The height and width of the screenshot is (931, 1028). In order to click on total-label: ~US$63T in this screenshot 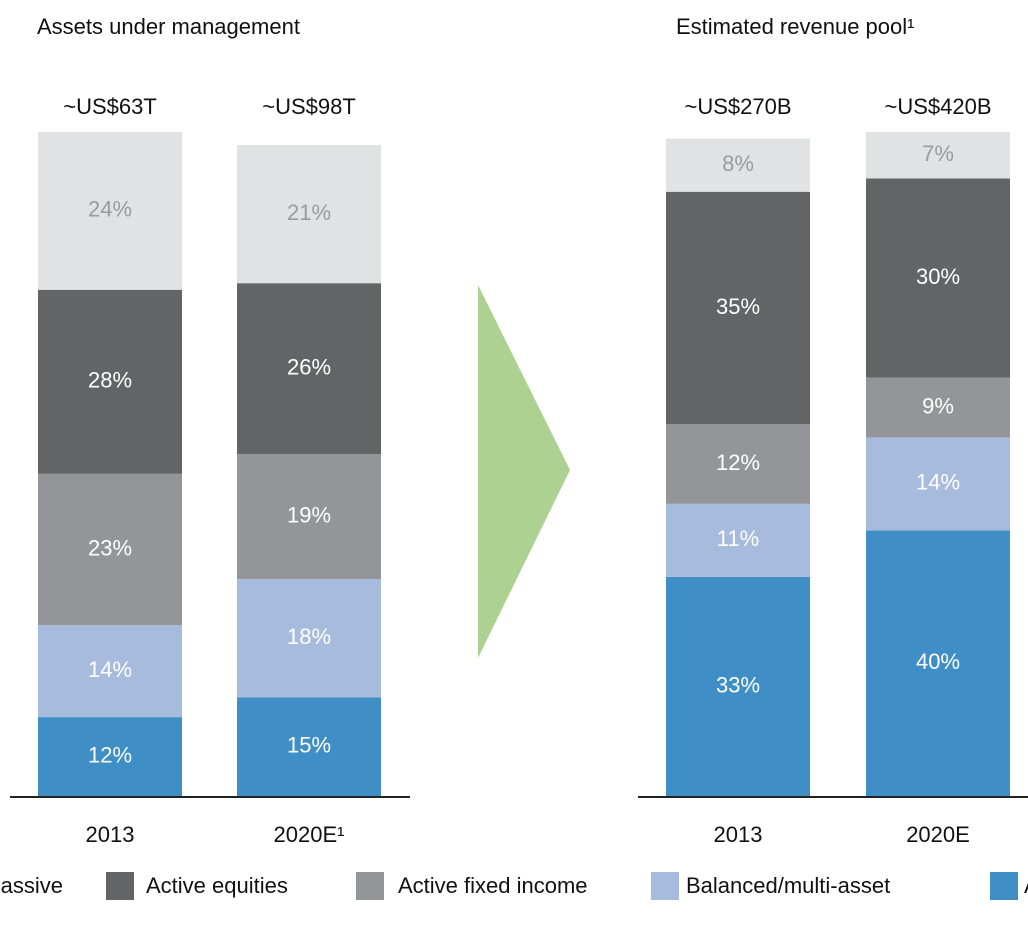, I will do `click(110, 106)`.